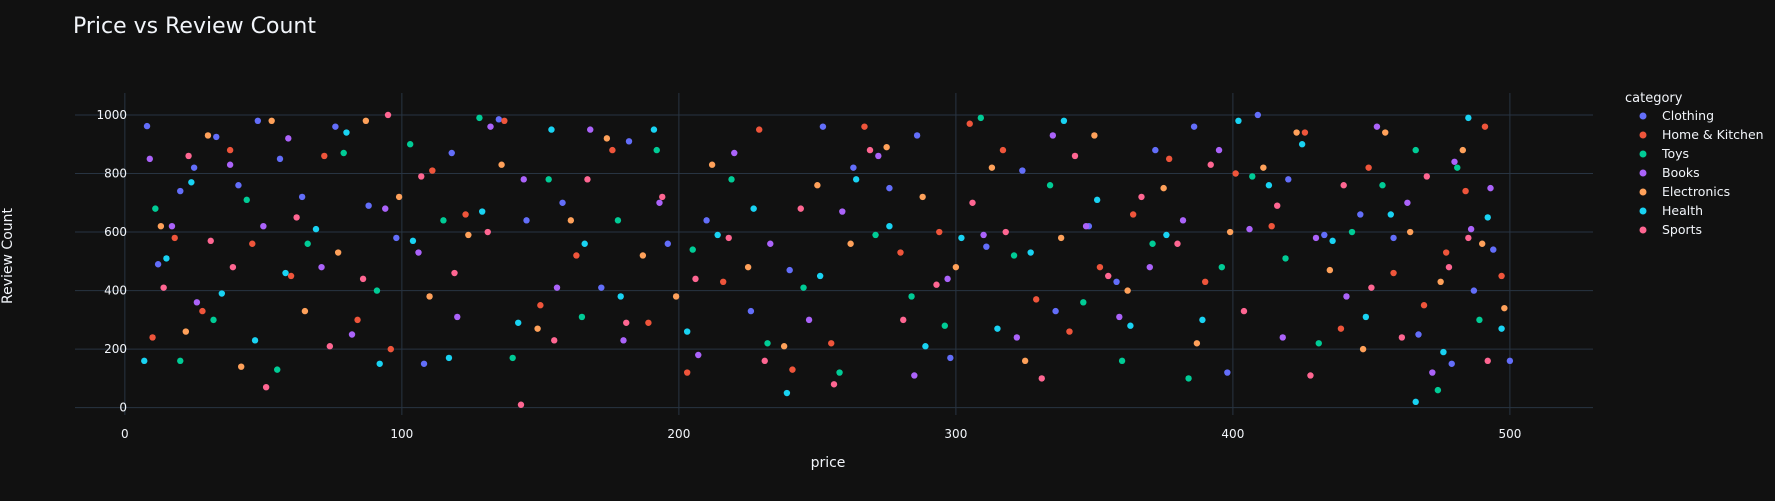  I want to click on y-axis-label: Review Count, so click(8, 256).